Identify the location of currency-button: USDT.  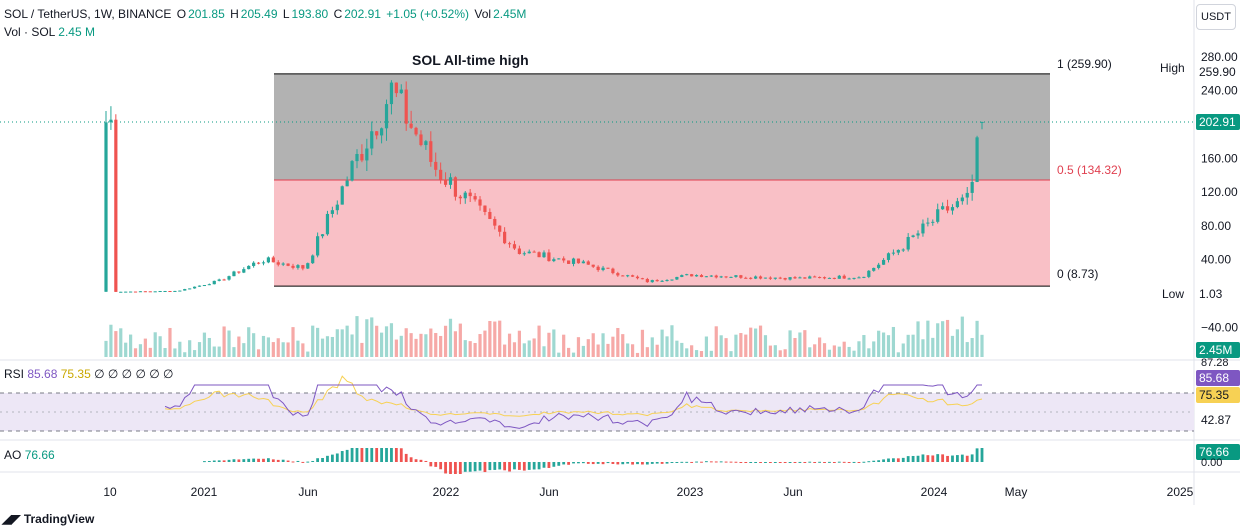
(1216, 17).